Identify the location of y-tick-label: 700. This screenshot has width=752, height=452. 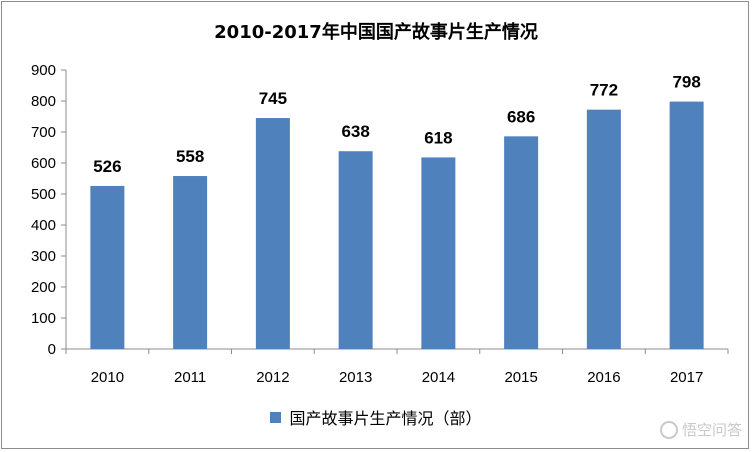
(43, 132).